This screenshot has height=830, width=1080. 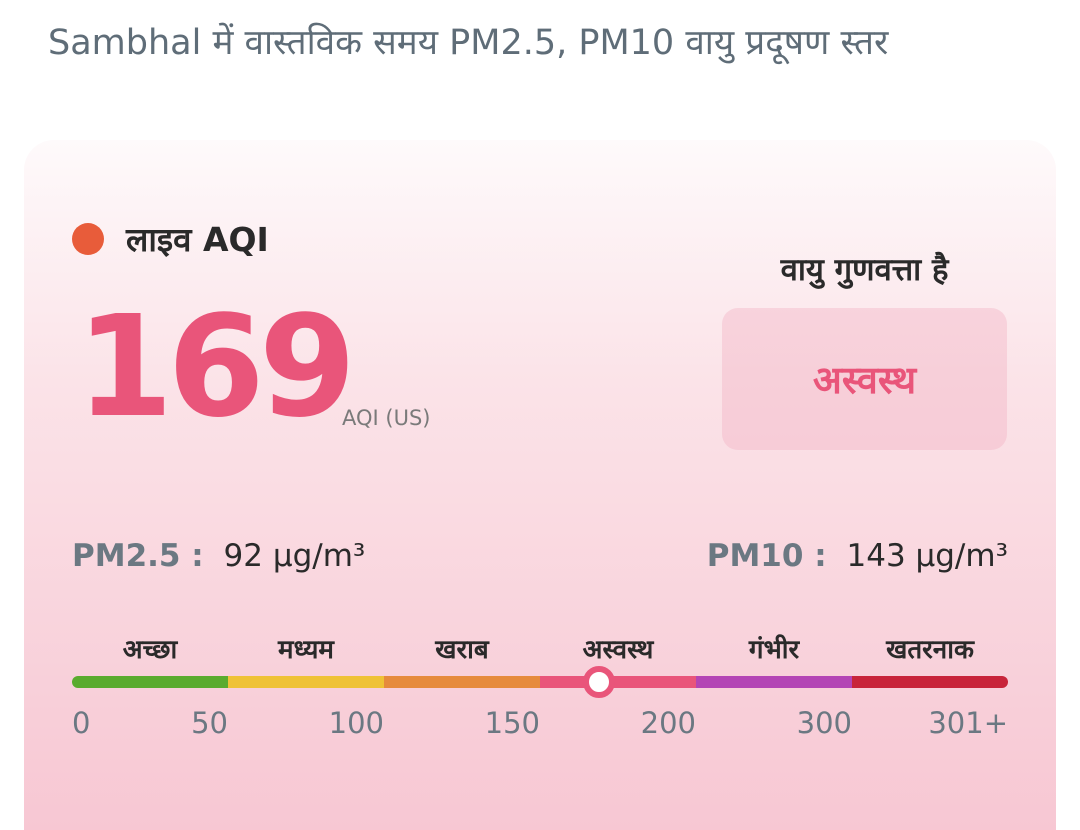 I want to click on scale-tick-label: 100, so click(x=356, y=723).